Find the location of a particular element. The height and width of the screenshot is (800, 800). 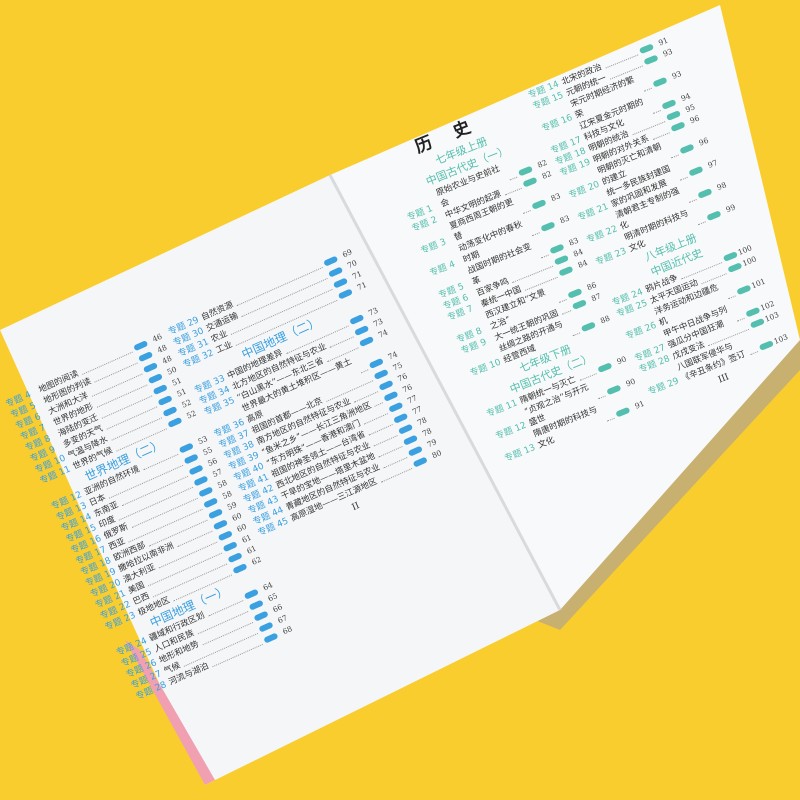

page-ref: 91 is located at coordinates (639, 404).